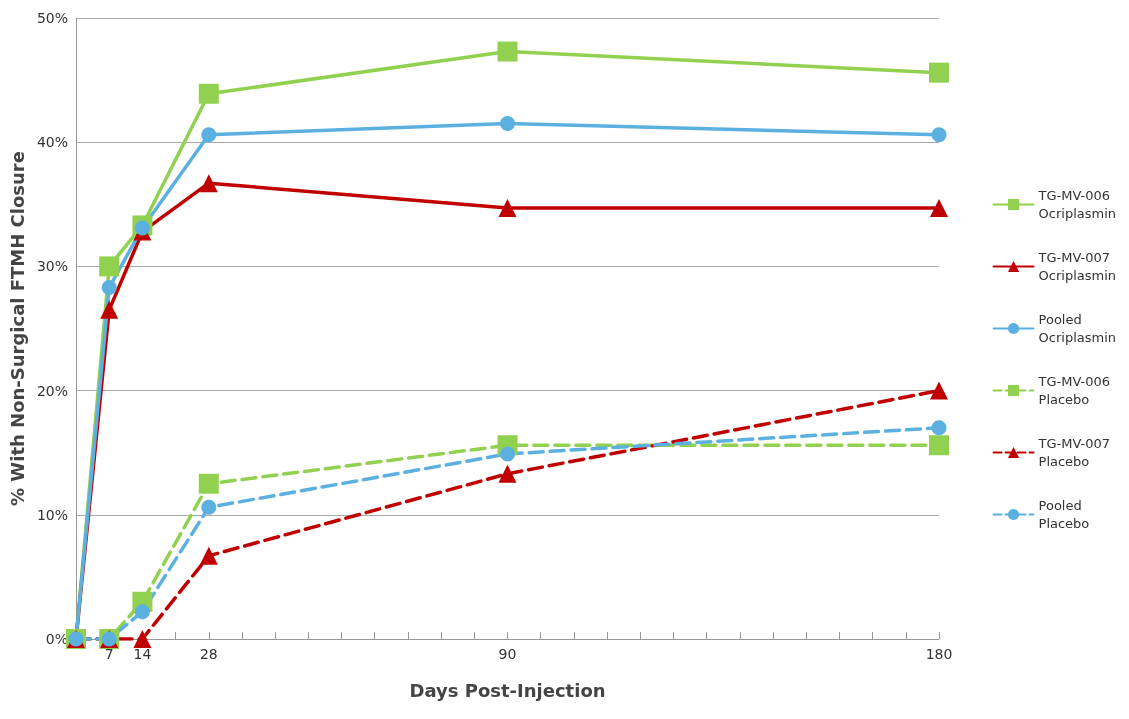  I want to click on legend-label: TG-MV-006 Placebo, so click(1074, 390).